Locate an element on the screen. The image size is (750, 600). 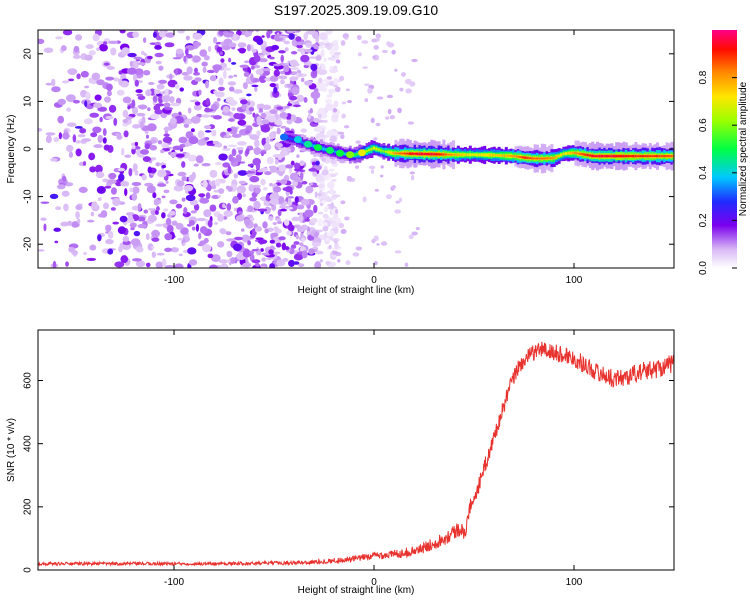
snr-x-tick-label: -100 is located at coordinates (174, 582).